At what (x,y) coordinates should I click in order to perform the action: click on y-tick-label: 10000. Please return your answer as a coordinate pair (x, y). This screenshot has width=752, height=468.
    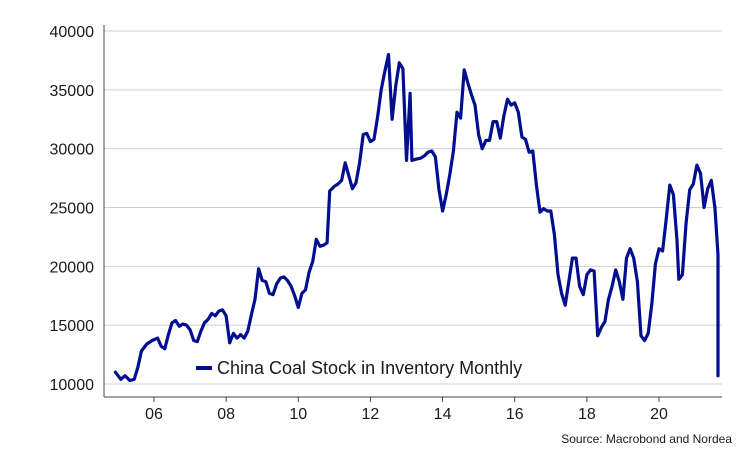
    Looking at the image, I should click on (72, 385).